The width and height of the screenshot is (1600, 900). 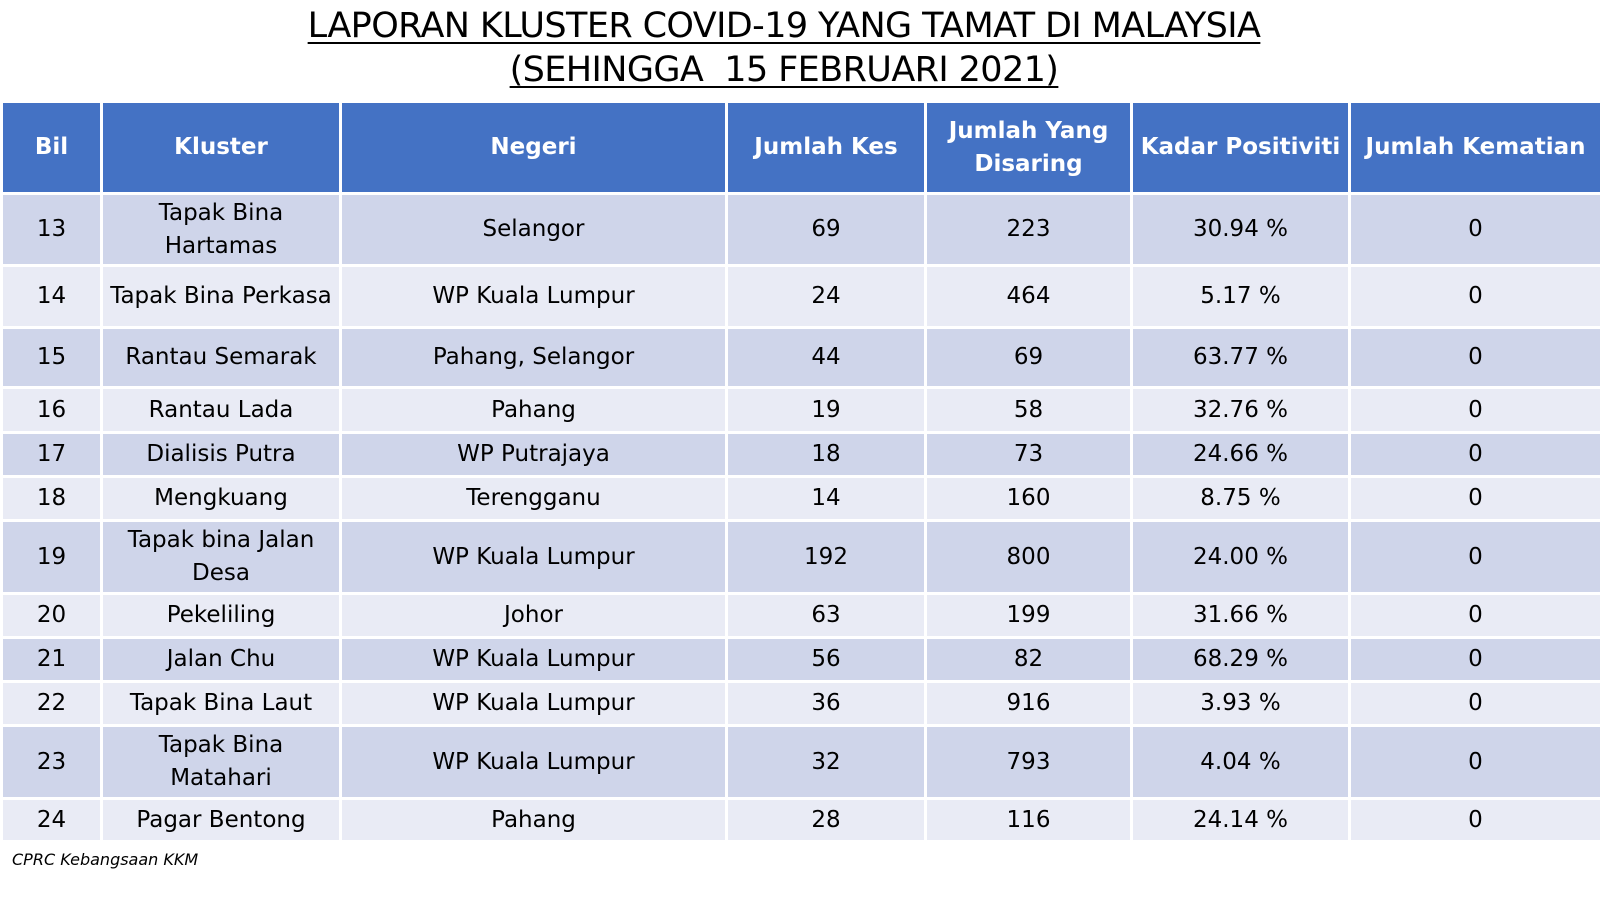 What do you see at coordinates (221, 557) in the screenshot?
I see `cell-kluster: Tapak bina Jalan Desa` at bounding box center [221, 557].